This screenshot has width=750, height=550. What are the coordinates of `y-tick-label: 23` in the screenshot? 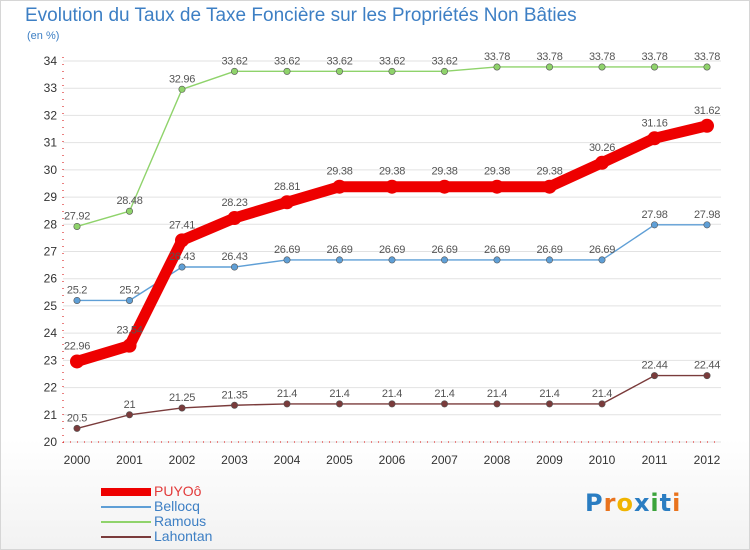 It's located at (51, 360).